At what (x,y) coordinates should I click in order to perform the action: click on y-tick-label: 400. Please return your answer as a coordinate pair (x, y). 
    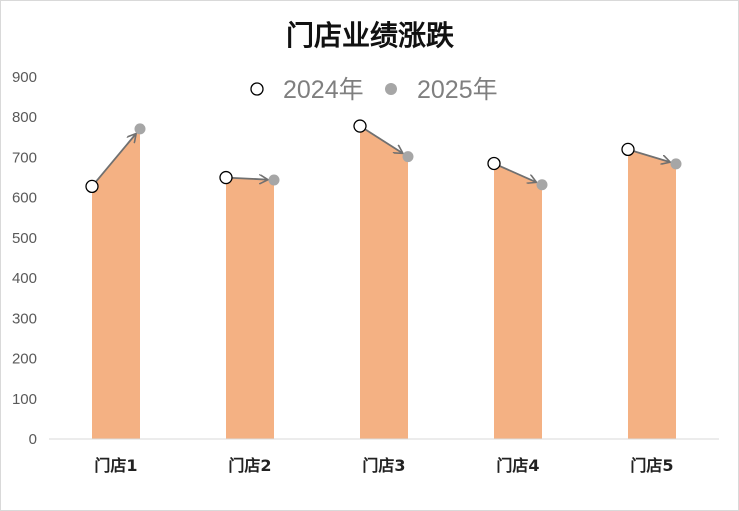
    Looking at the image, I should click on (24, 278).